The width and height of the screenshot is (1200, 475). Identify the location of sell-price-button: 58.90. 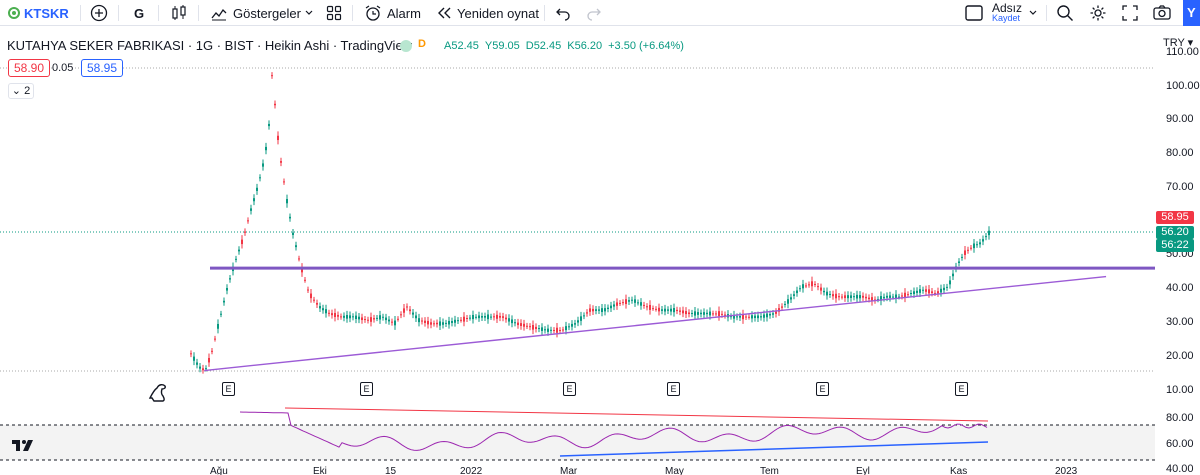
(29, 68).